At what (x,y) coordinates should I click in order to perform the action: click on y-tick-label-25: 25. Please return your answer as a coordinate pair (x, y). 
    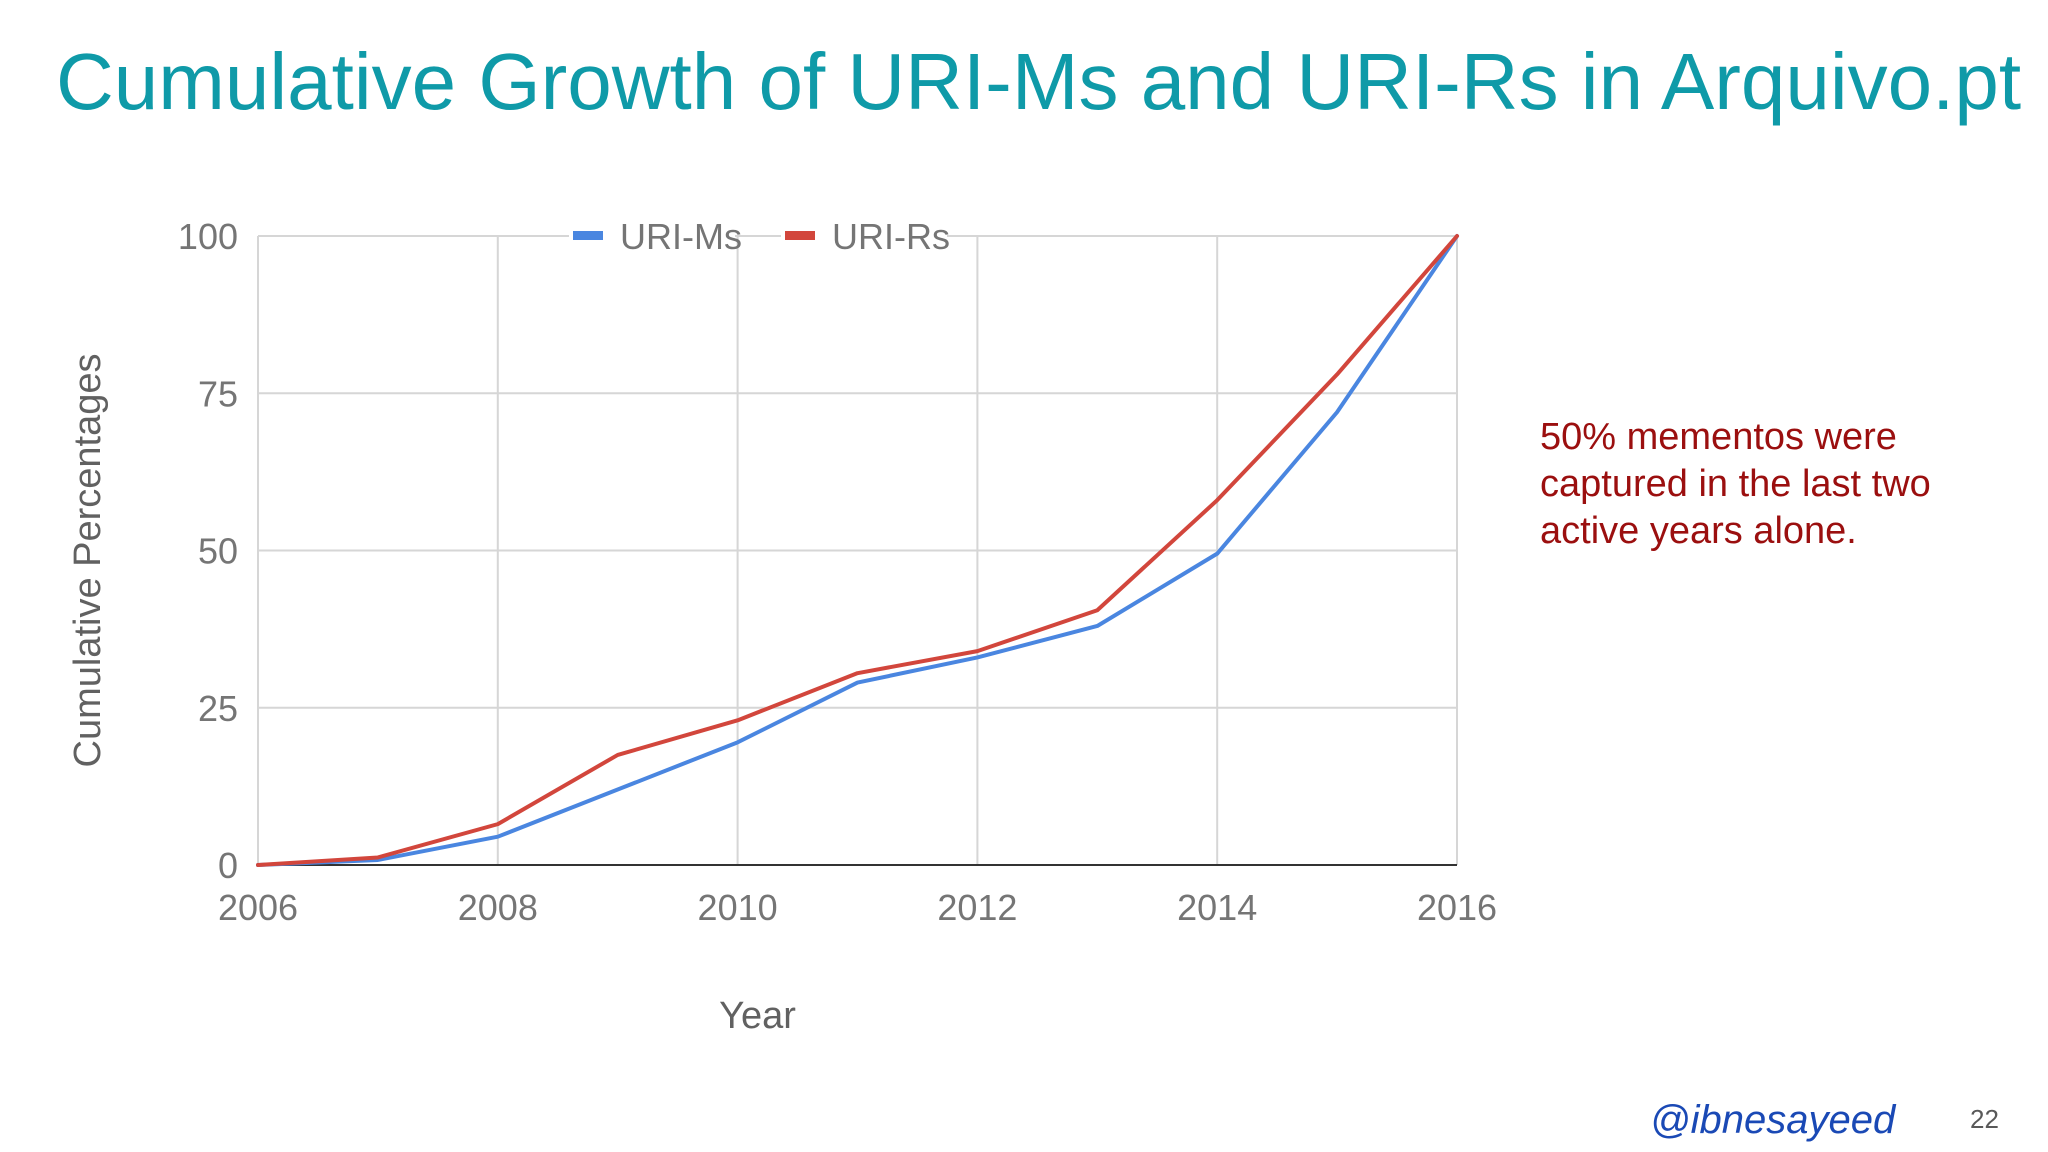
    Looking at the image, I should click on (218, 708).